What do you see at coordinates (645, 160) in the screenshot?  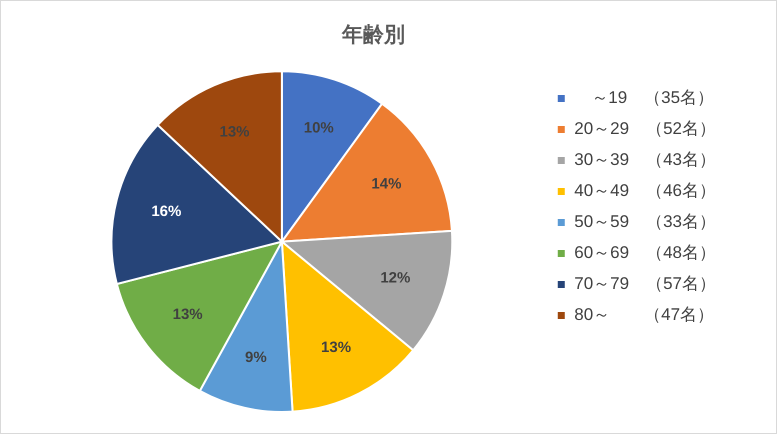 I see `legend-label: 30～39 （43名）` at bounding box center [645, 160].